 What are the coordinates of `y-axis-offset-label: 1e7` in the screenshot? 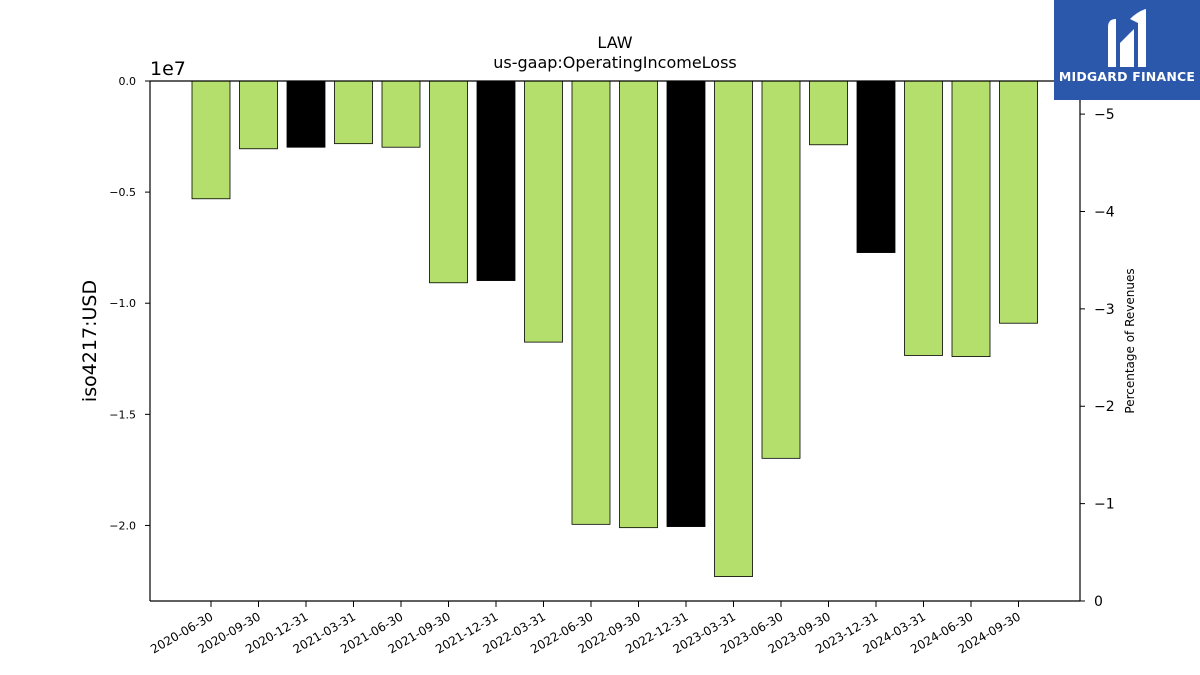 It's located at (168, 69).